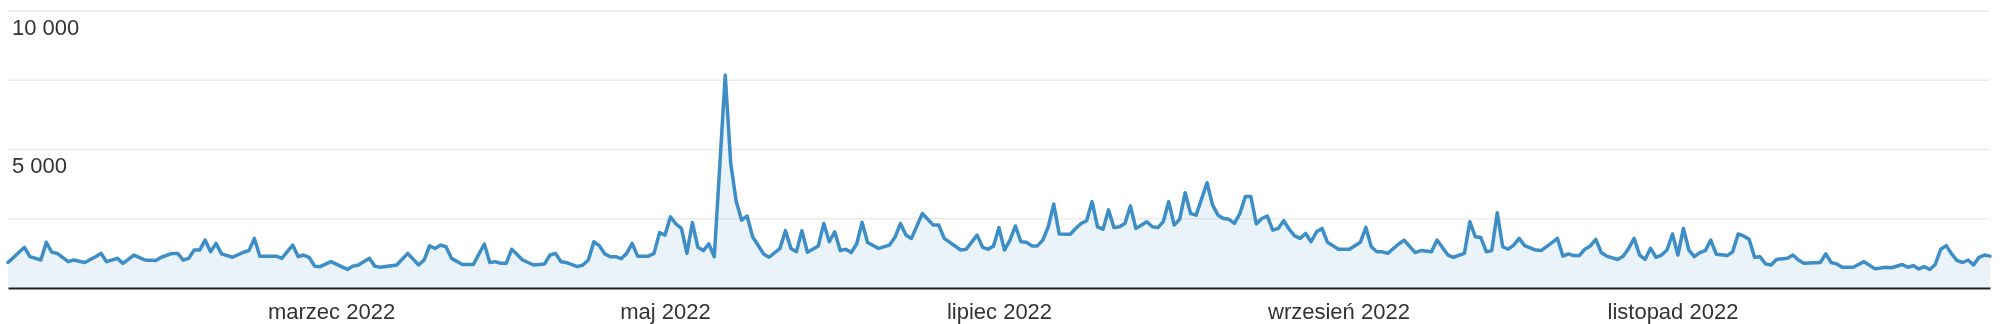 Image resolution: width=2004 pixels, height=324 pixels. I want to click on x-tick-label: marzec 2022, so click(331, 311).